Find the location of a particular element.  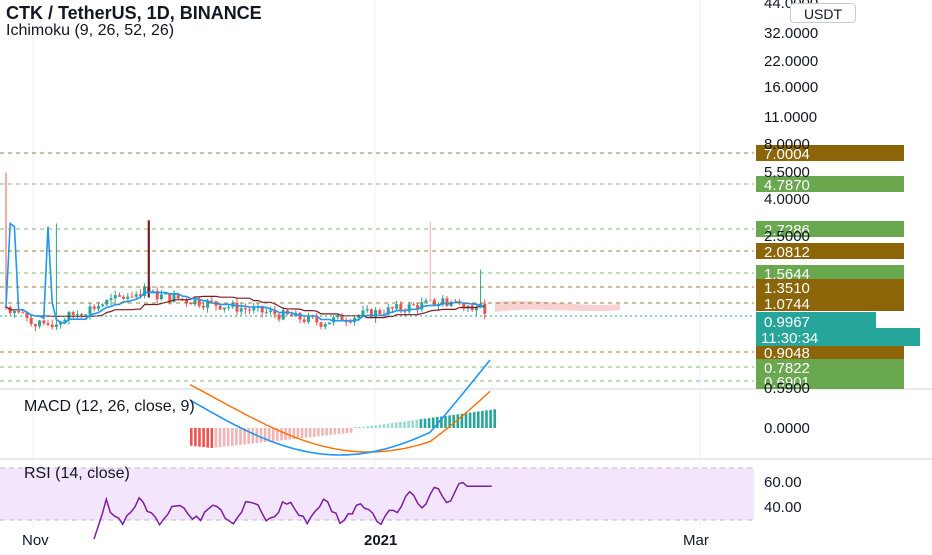

price-level-label: 0.9048 is located at coordinates (787, 353).